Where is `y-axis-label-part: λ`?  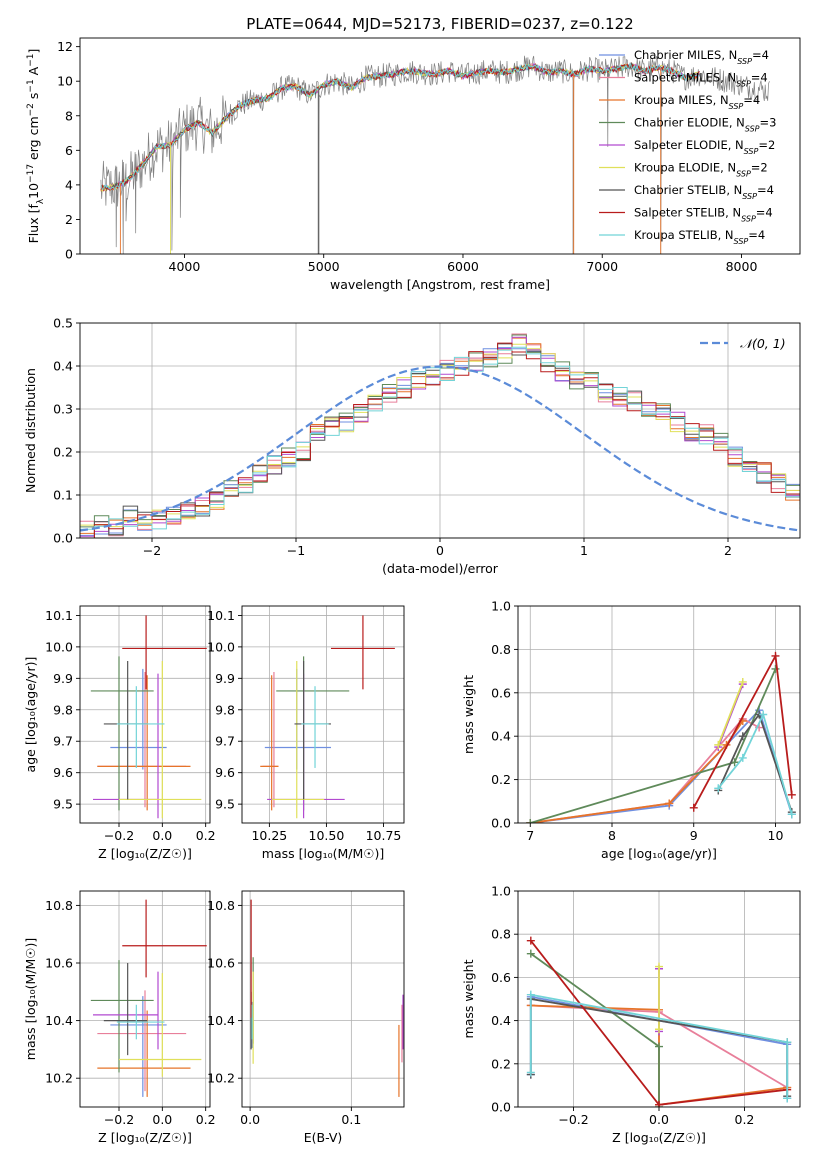 y-axis-label-part: λ is located at coordinates (41, 201).